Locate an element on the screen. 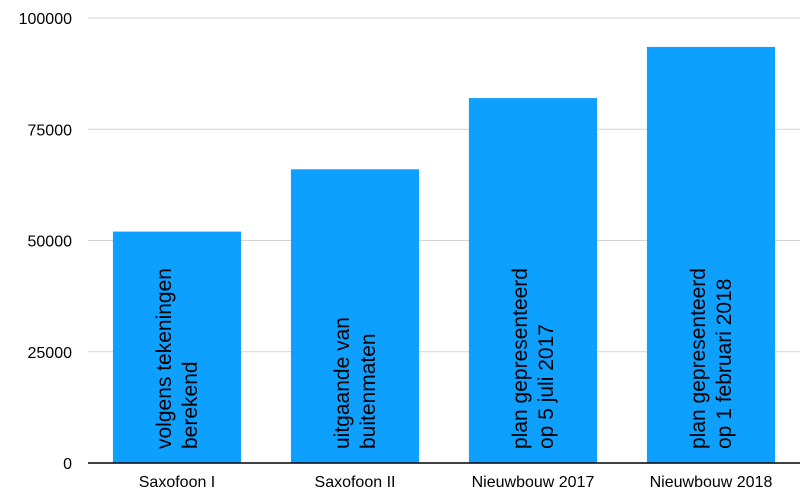 The height and width of the screenshot is (490, 801). y-tick-label: 0 is located at coordinates (67, 464).